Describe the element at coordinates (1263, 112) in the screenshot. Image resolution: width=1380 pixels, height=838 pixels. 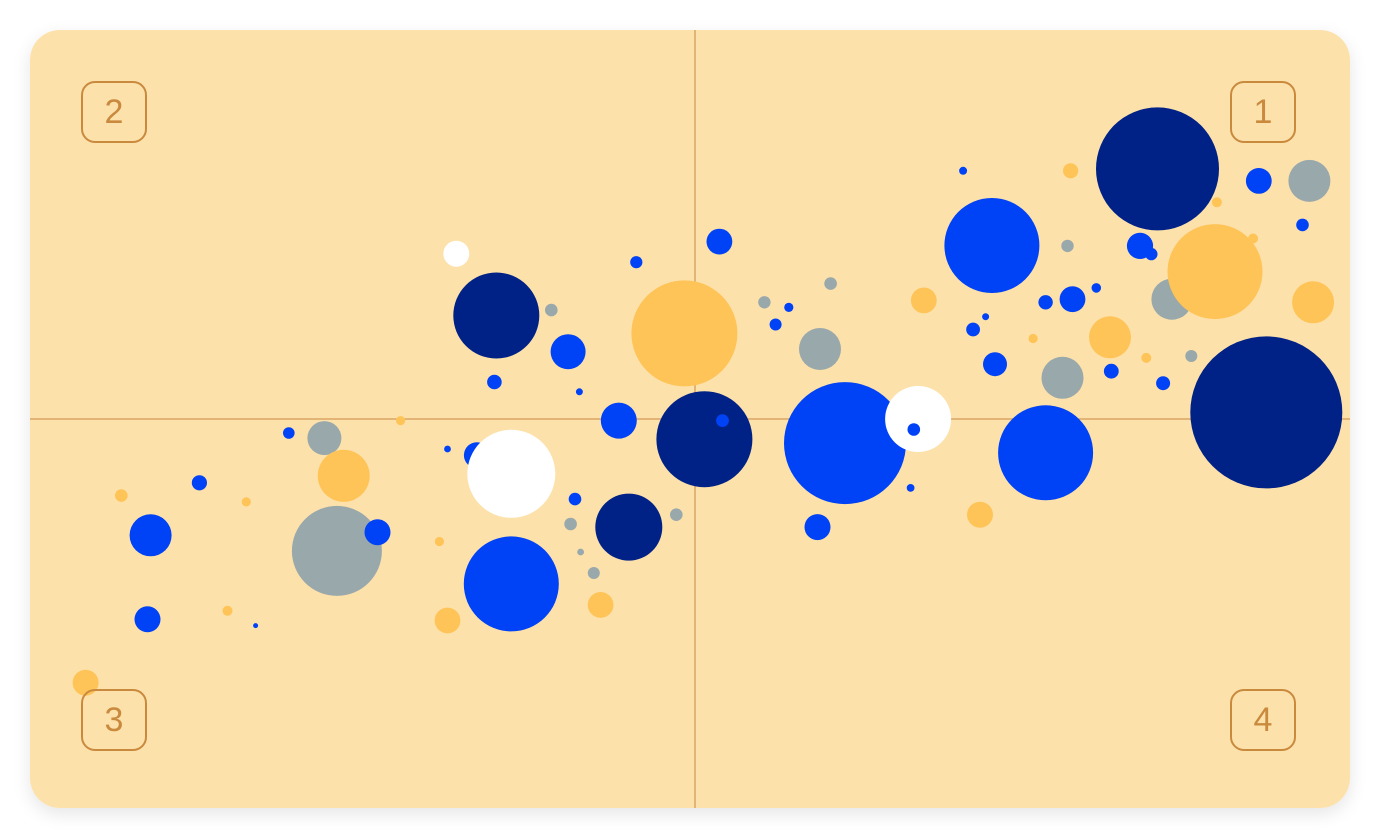
I see `quadrant-1-label: 1` at that location.